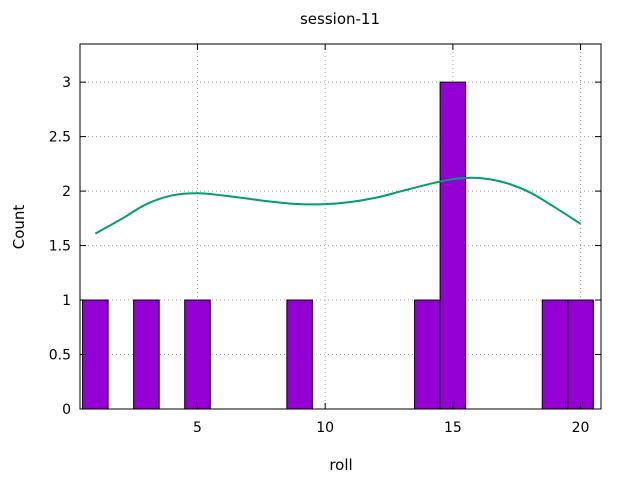 This screenshot has height=480, width=640. I want to click on y-tick-label: 2, so click(66, 192).